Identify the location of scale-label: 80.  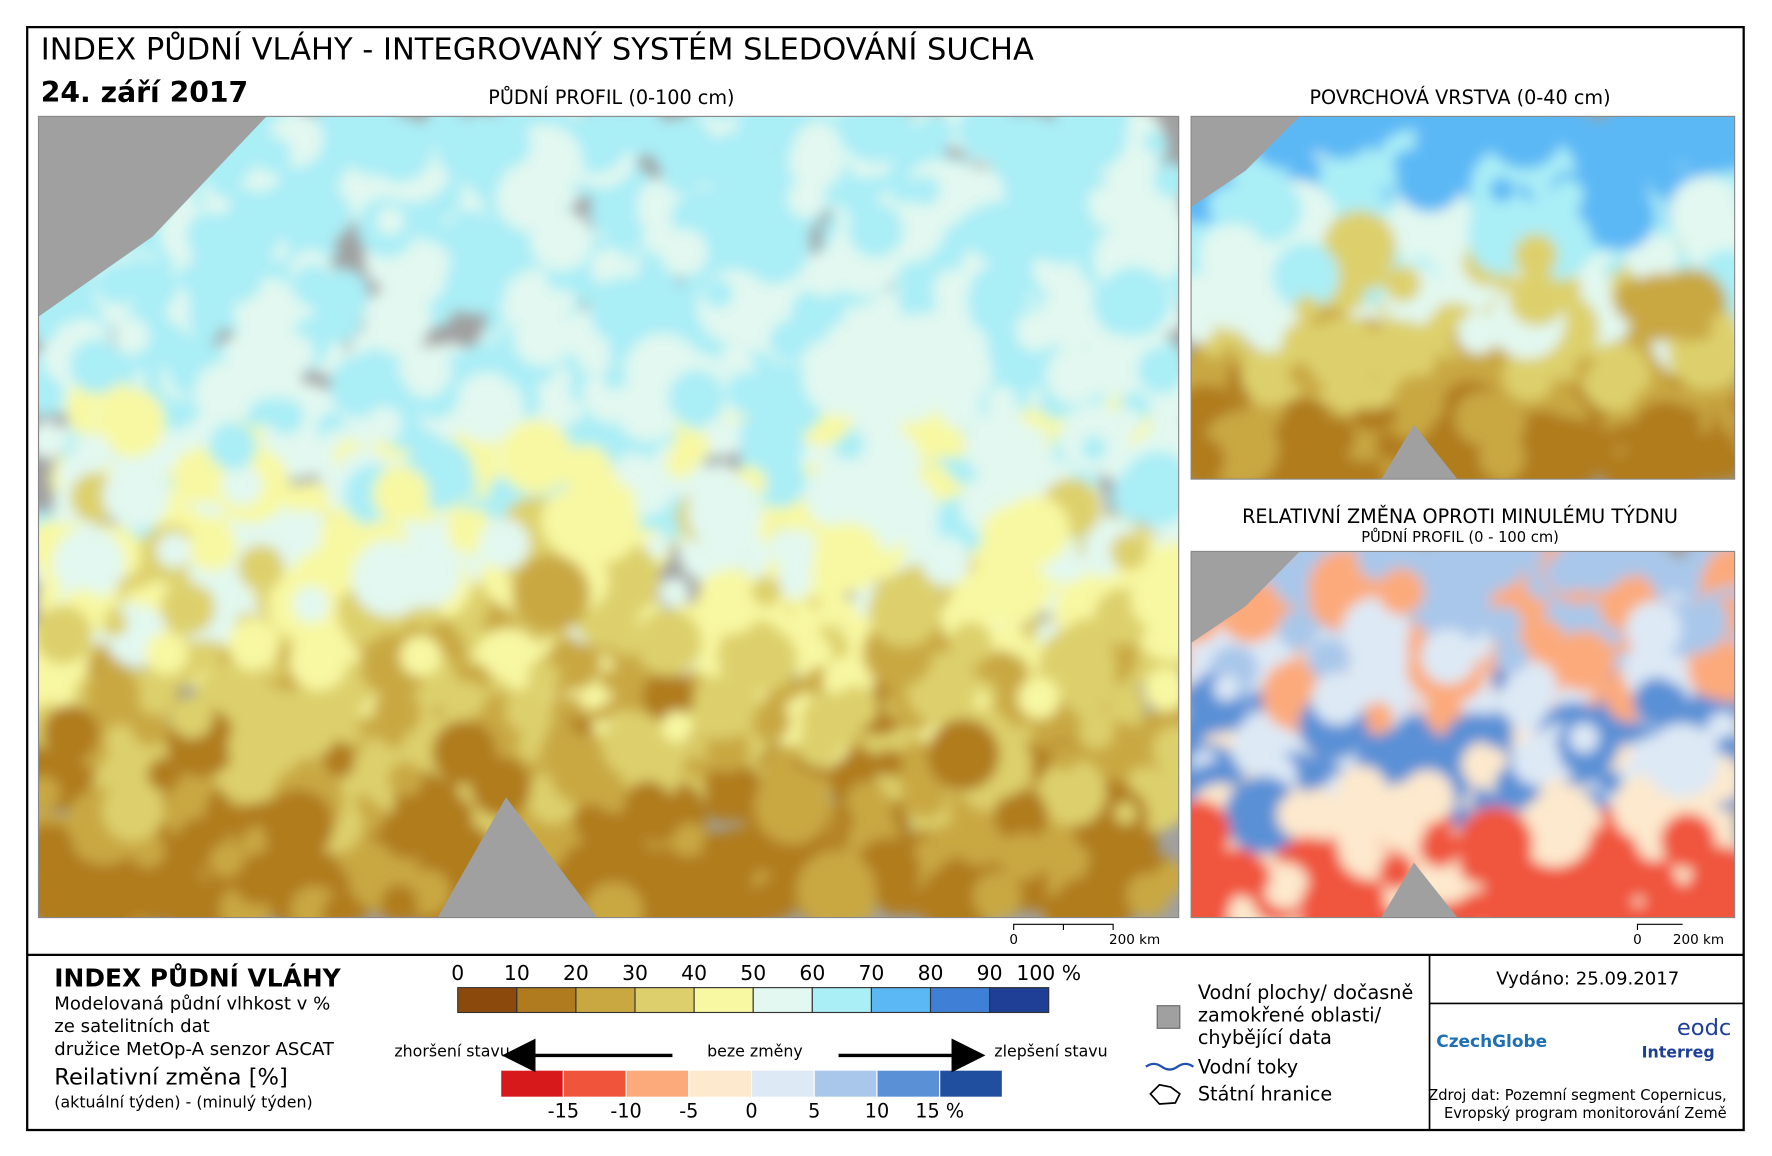
(931, 973).